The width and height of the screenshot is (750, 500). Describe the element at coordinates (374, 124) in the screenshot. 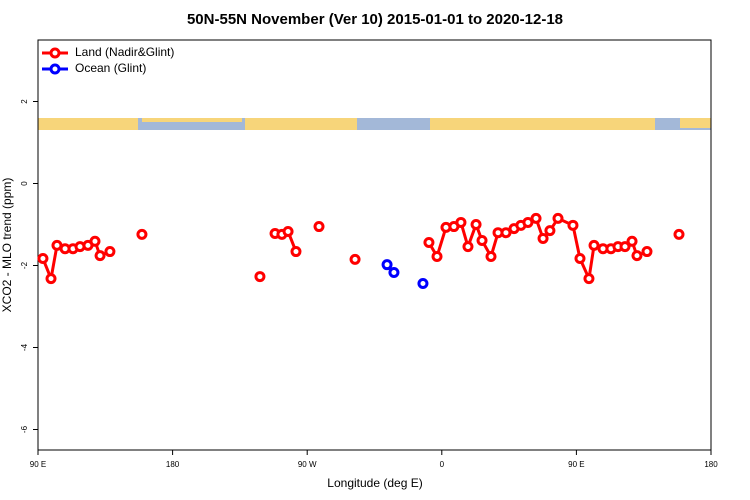

I see `land-mask-strip` at that location.